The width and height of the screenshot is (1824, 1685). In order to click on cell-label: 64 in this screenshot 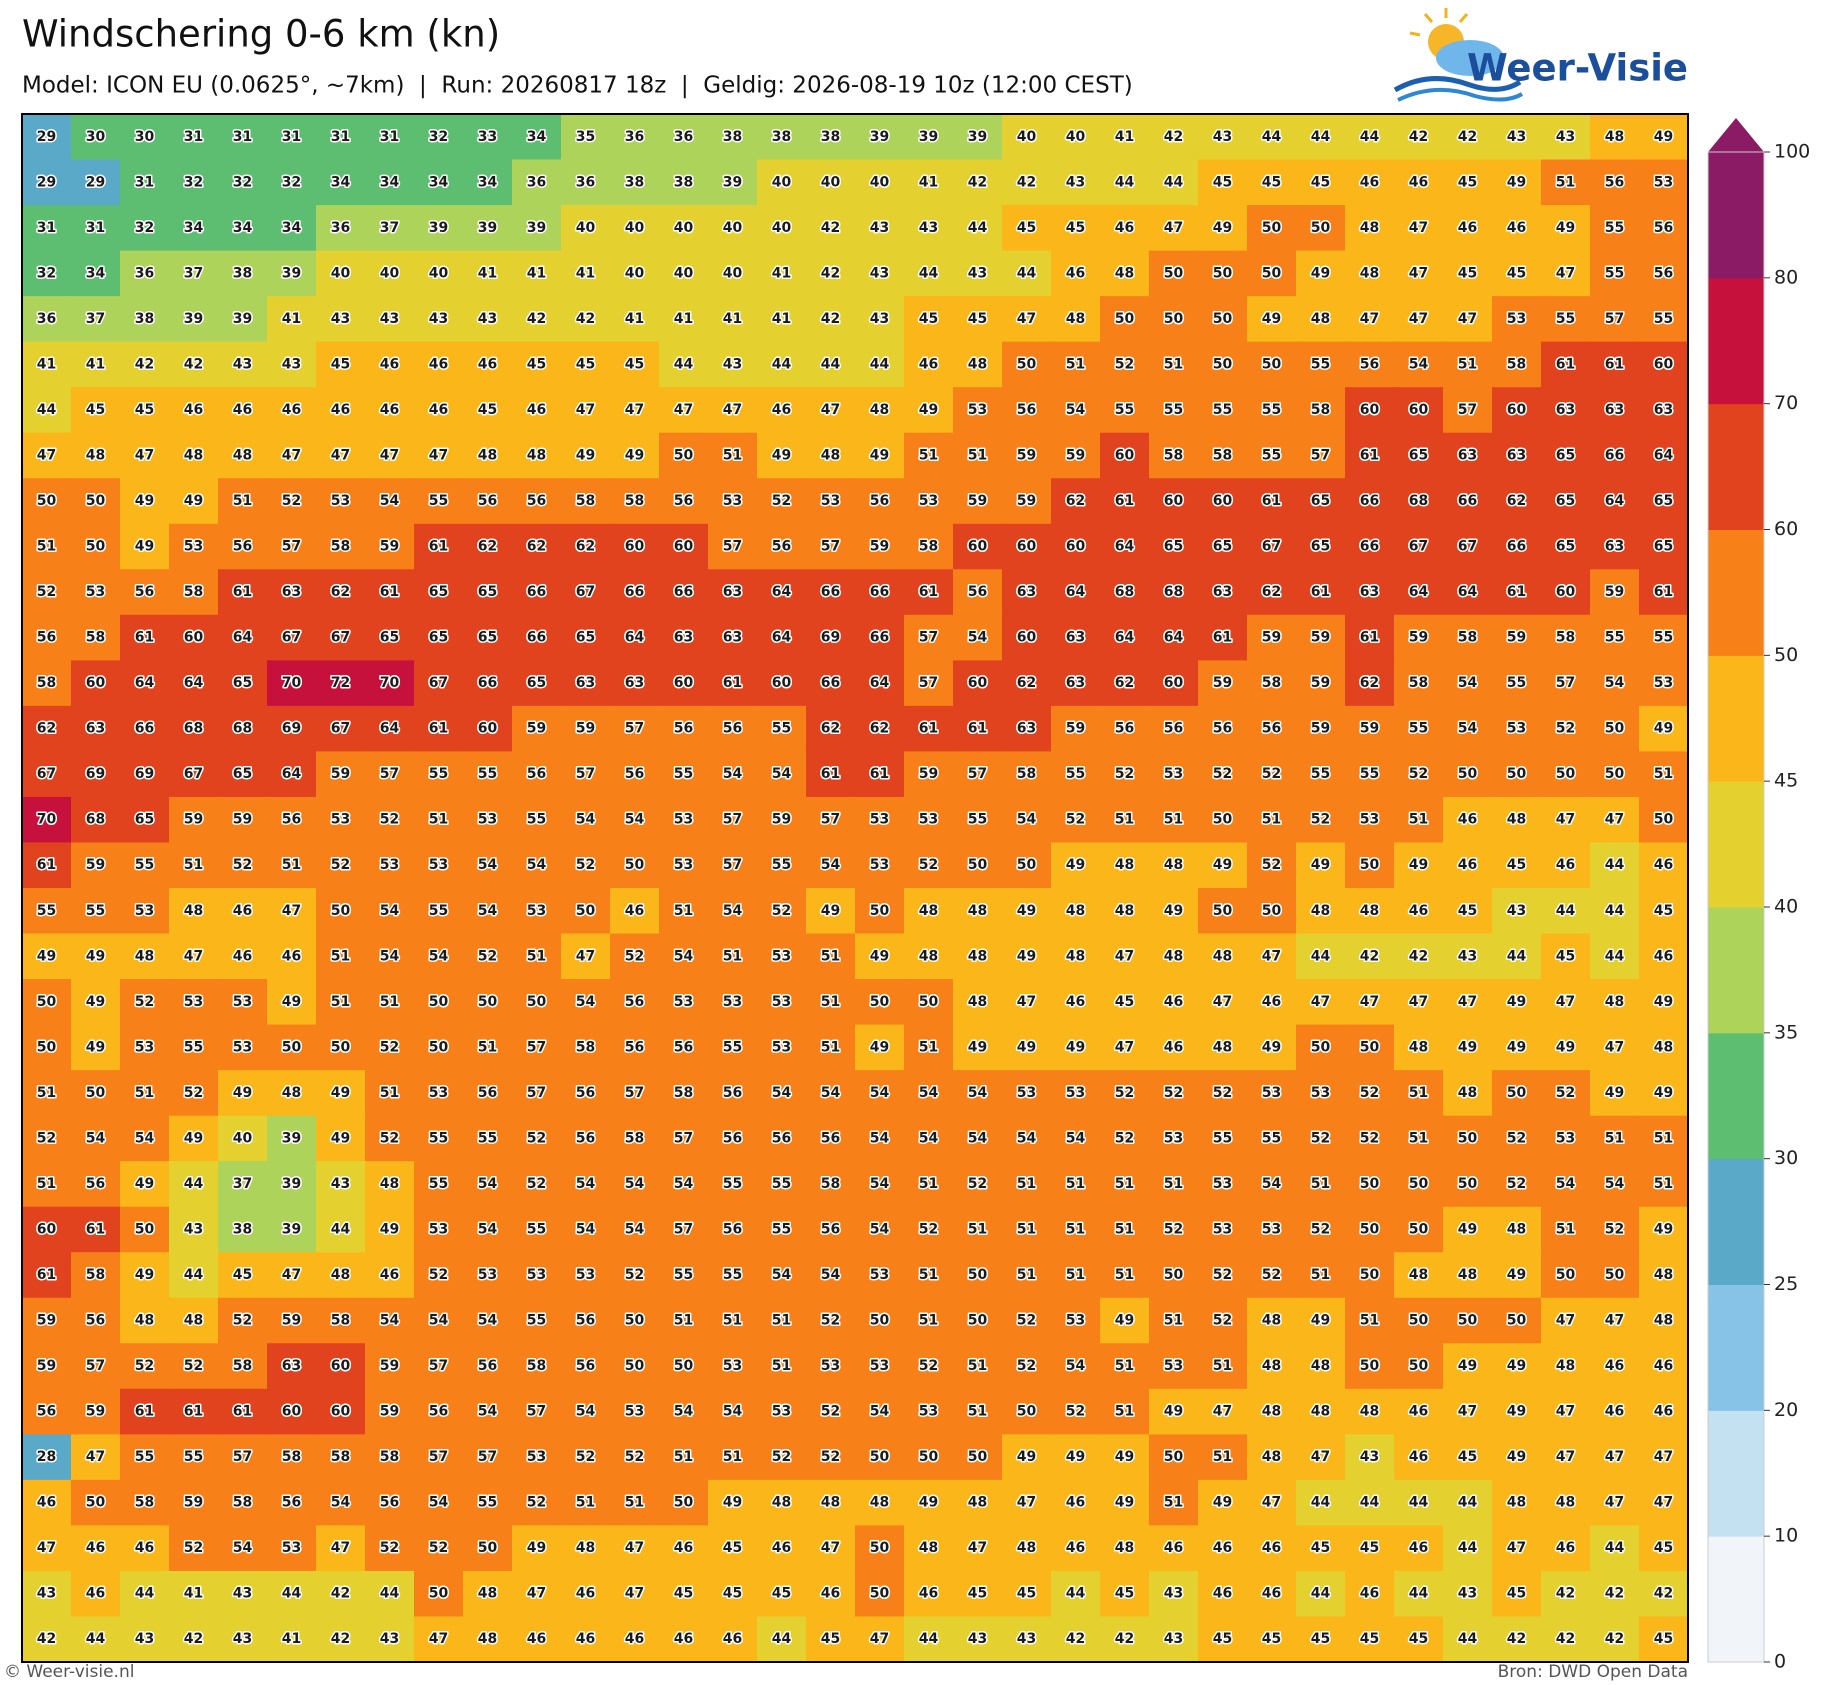, I will do `click(782, 638)`.